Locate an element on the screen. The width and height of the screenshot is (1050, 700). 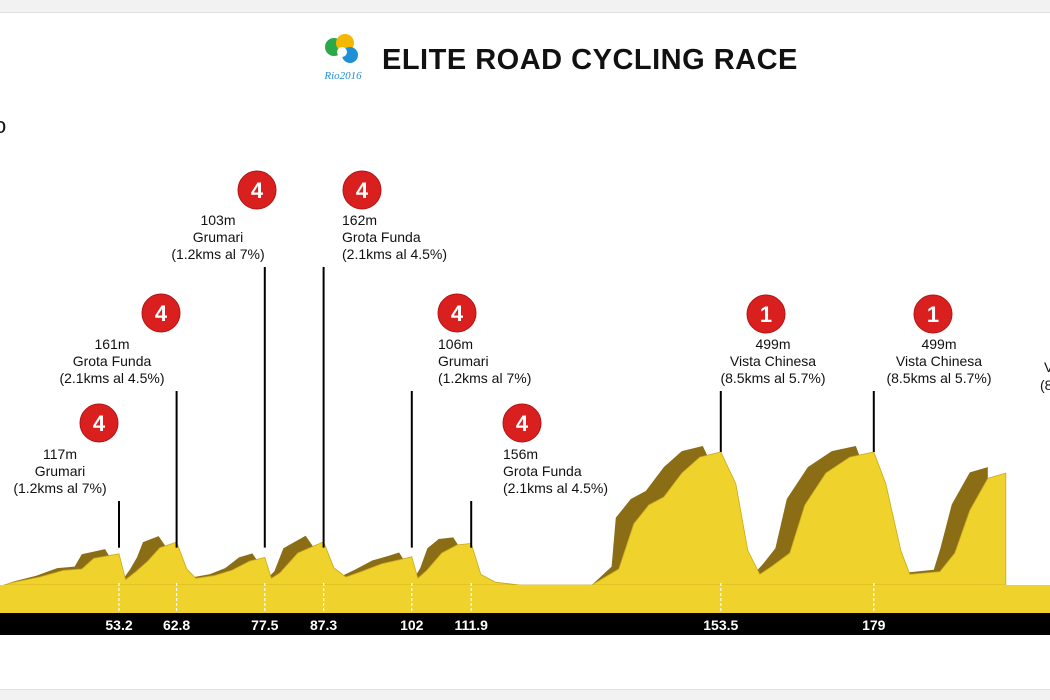
chart-header: Rio2016 ELITE ROAD CYCLING RACE is located at coordinates (525, 60).